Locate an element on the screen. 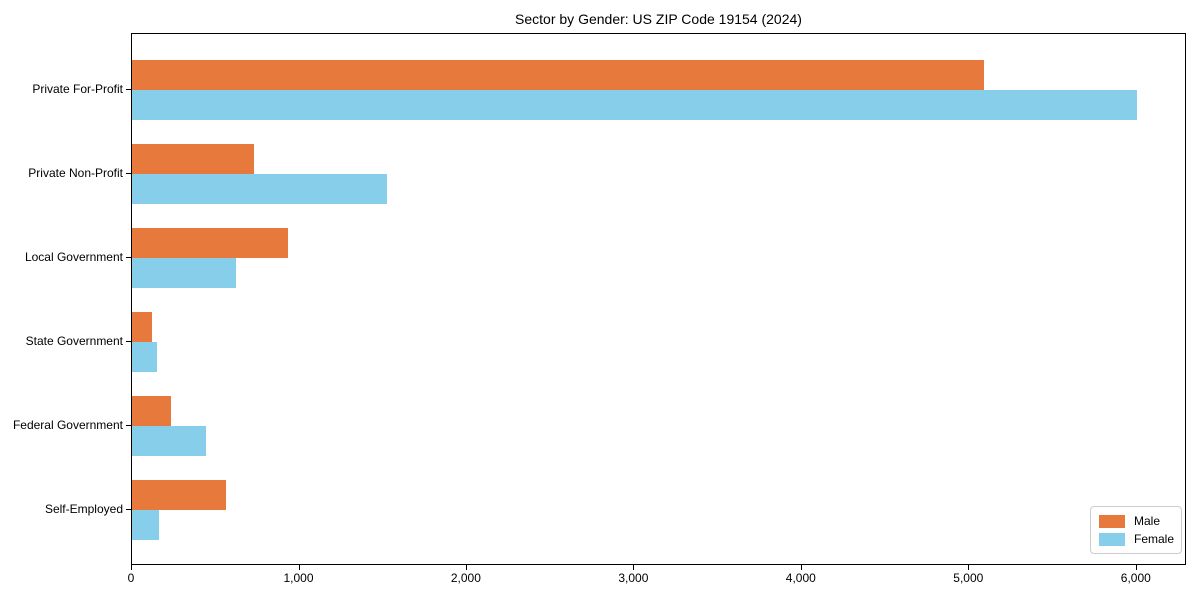 This screenshot has height=600, width=1200. legend-label-female: Female is located at coordinates (1154, 539).